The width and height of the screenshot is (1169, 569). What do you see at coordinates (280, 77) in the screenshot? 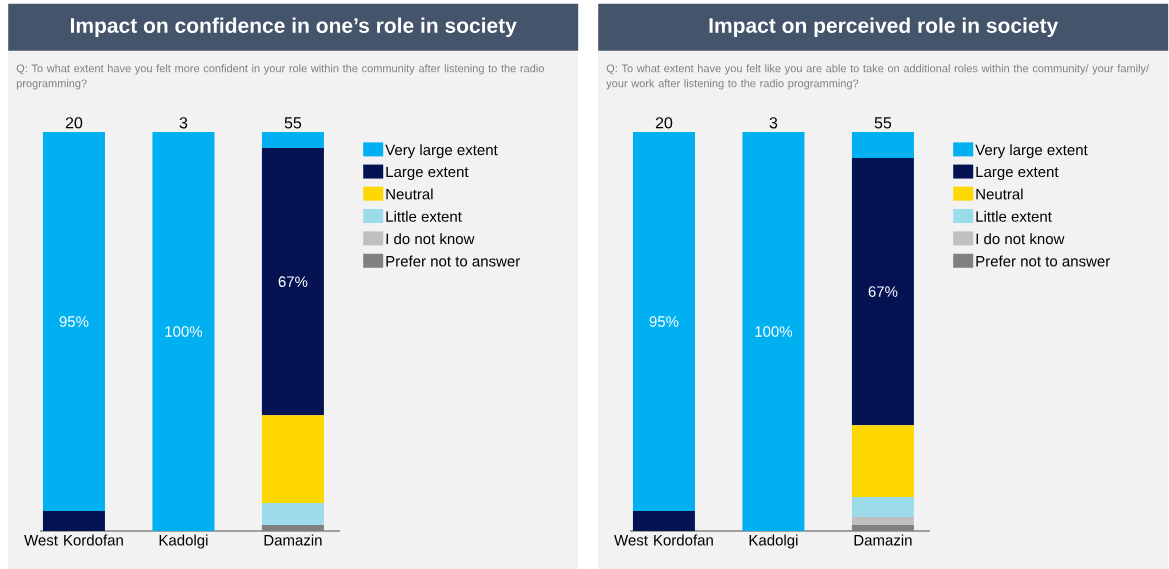
I see `chart-subtitle: Q: To what extent have you felt more confident in your role within the community after listening to the radio programming?` at bounding box center [280, 77].